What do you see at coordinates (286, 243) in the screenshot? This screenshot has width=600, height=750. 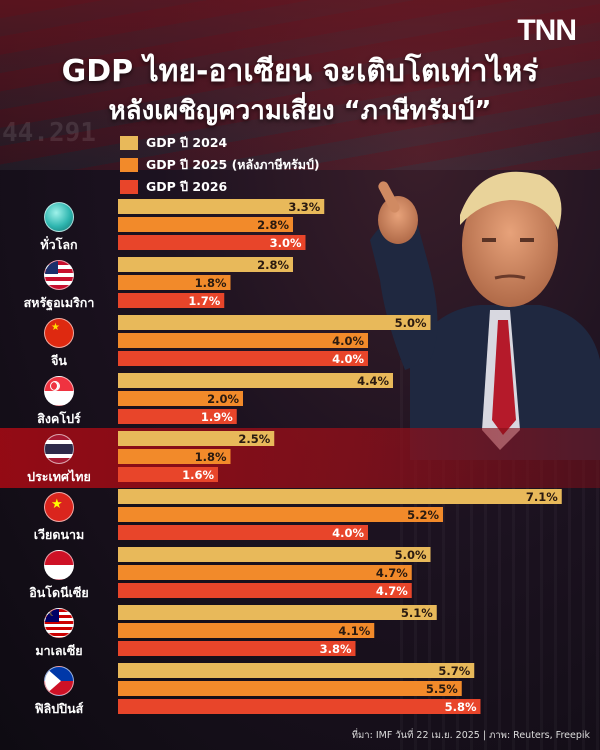 I see `bar-value-label: 3.0%` at bounding box center [286, 243].